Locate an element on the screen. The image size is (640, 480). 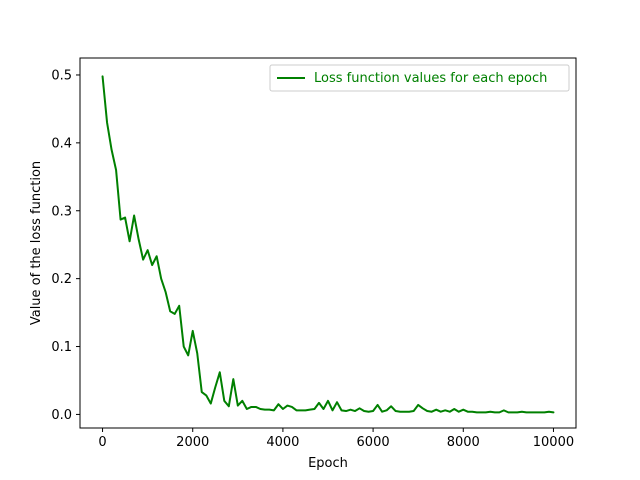
x-tick-label: 0 is located at coordinates (102, 442).